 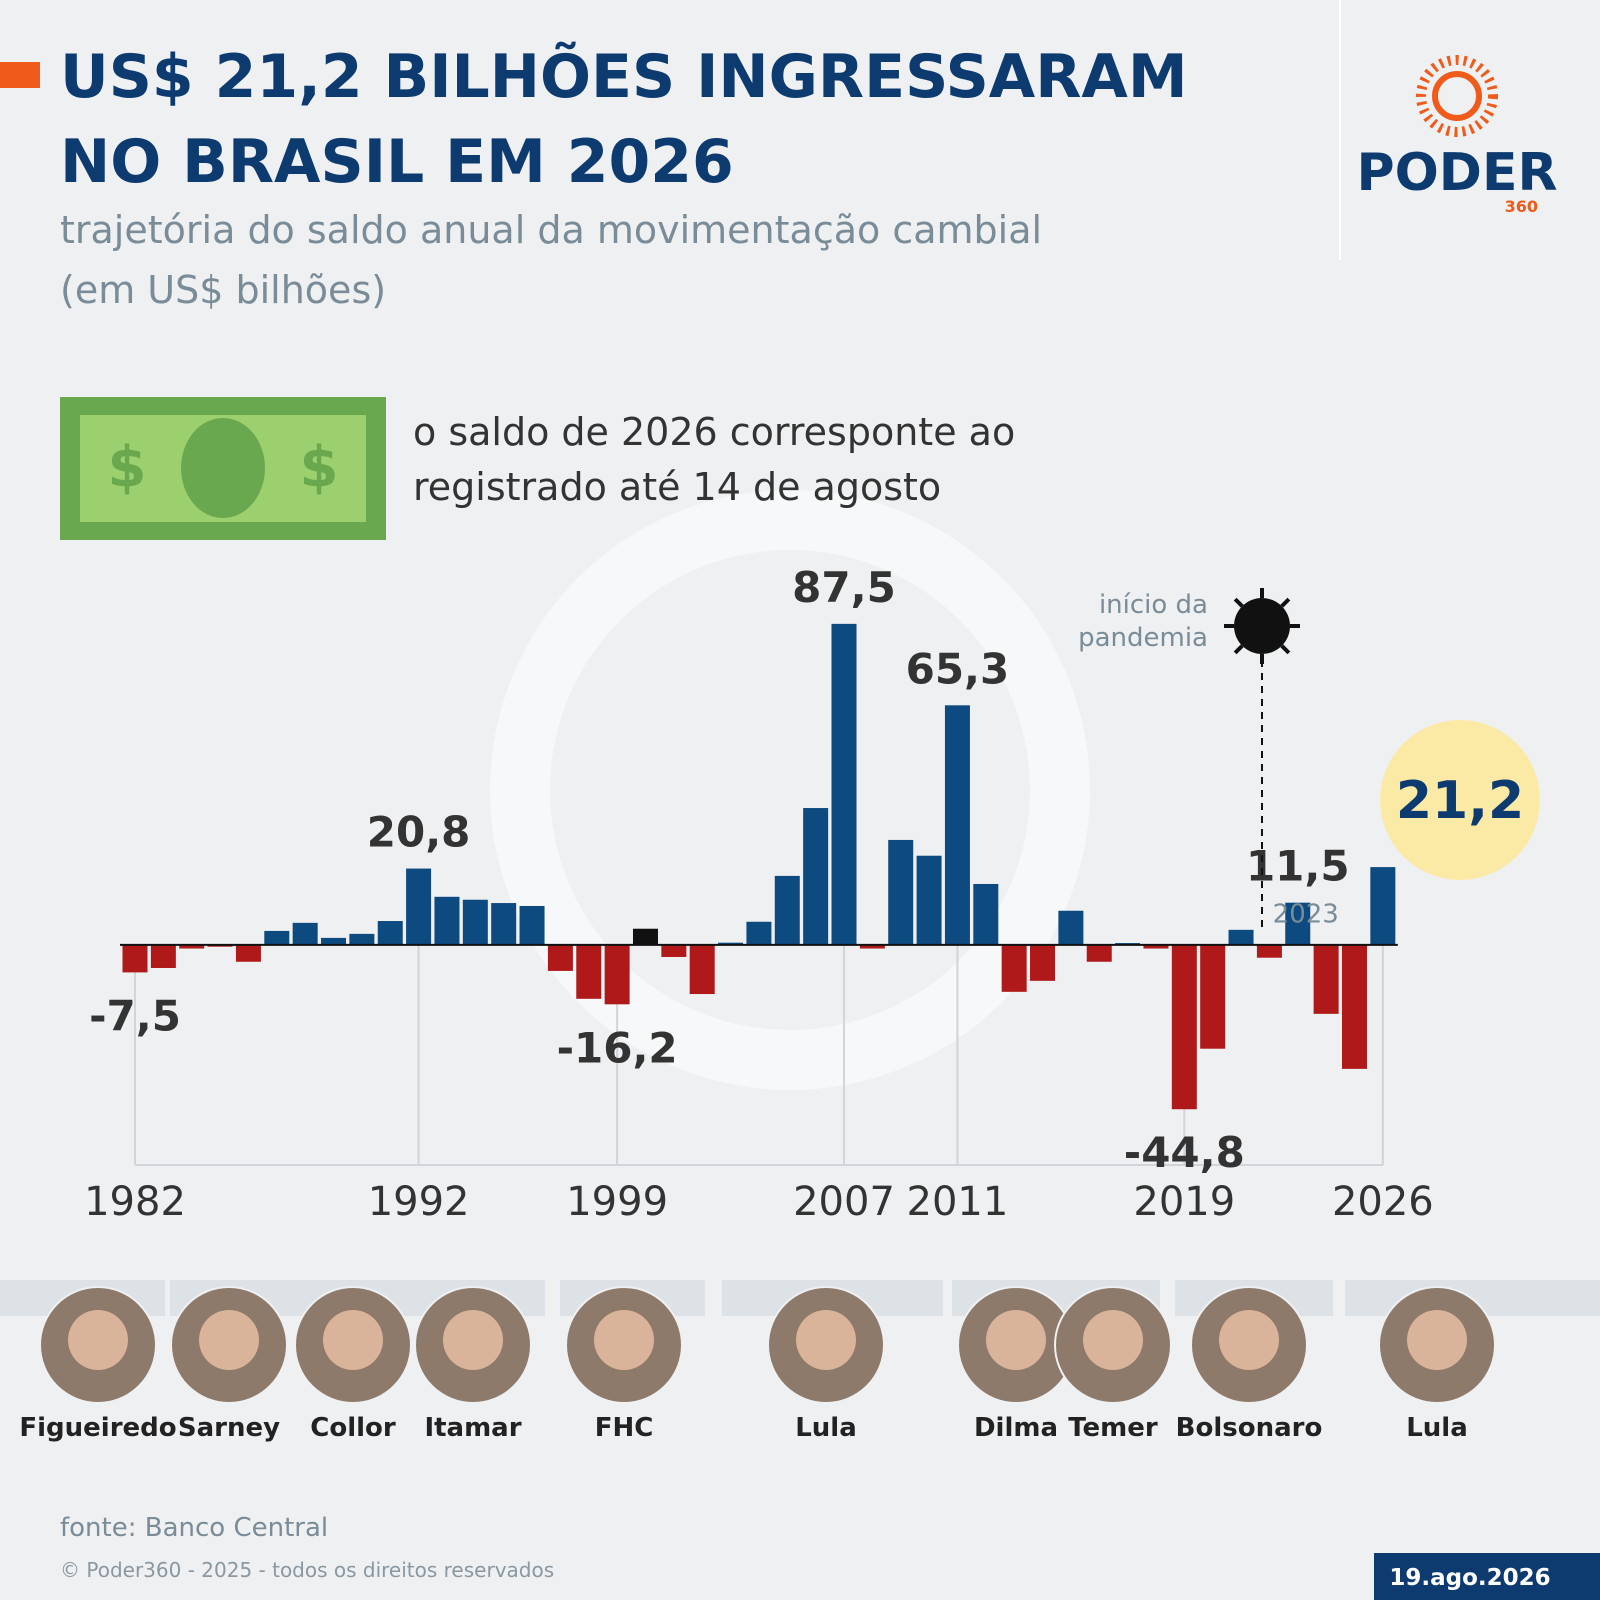 What do you see at coordinates (194, 1528) in the screenshot?
I see `source: fonte: Banco Central` at bounding box center [194, 1528].